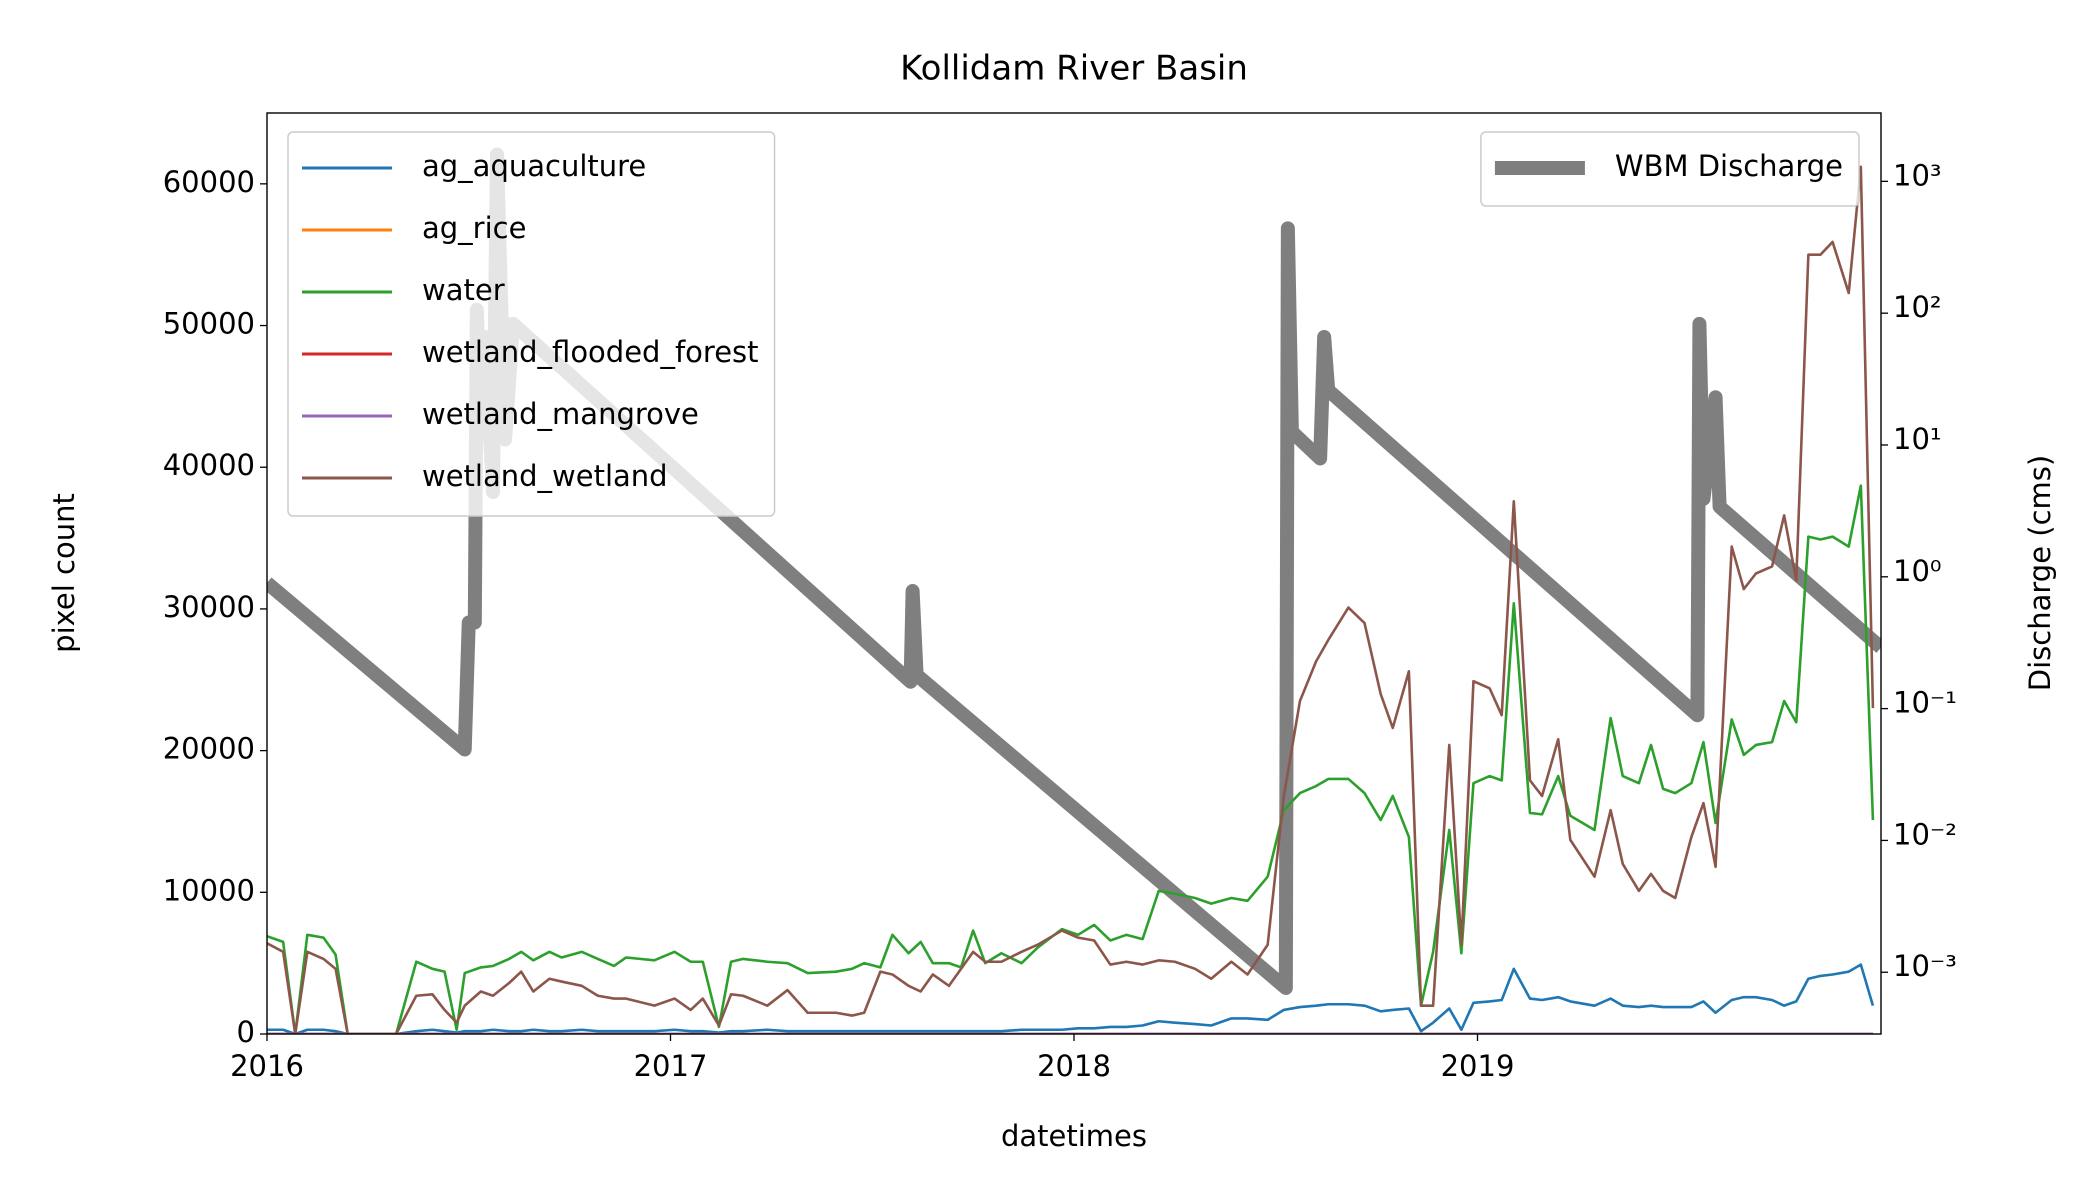 The width and height of the screenshot is (2100, 1200). Describe the element at coordinates (267, 1066) in the screenshot. I see `x-tick-label: 2016` at that location.